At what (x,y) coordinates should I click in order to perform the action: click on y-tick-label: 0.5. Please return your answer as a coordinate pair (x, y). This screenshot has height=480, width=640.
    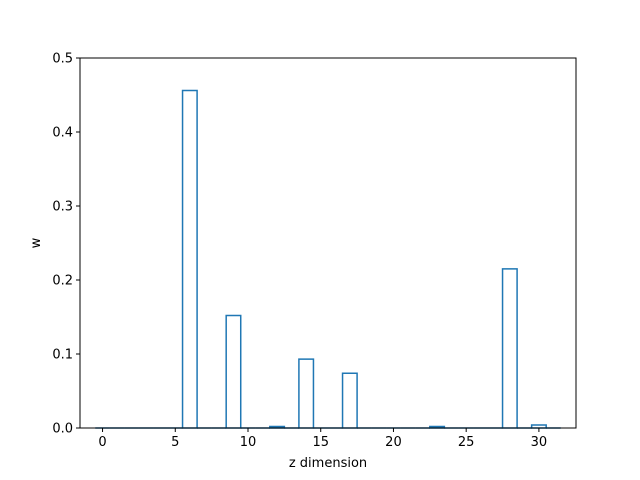
    Looking at the image, I should click on (62, 59).